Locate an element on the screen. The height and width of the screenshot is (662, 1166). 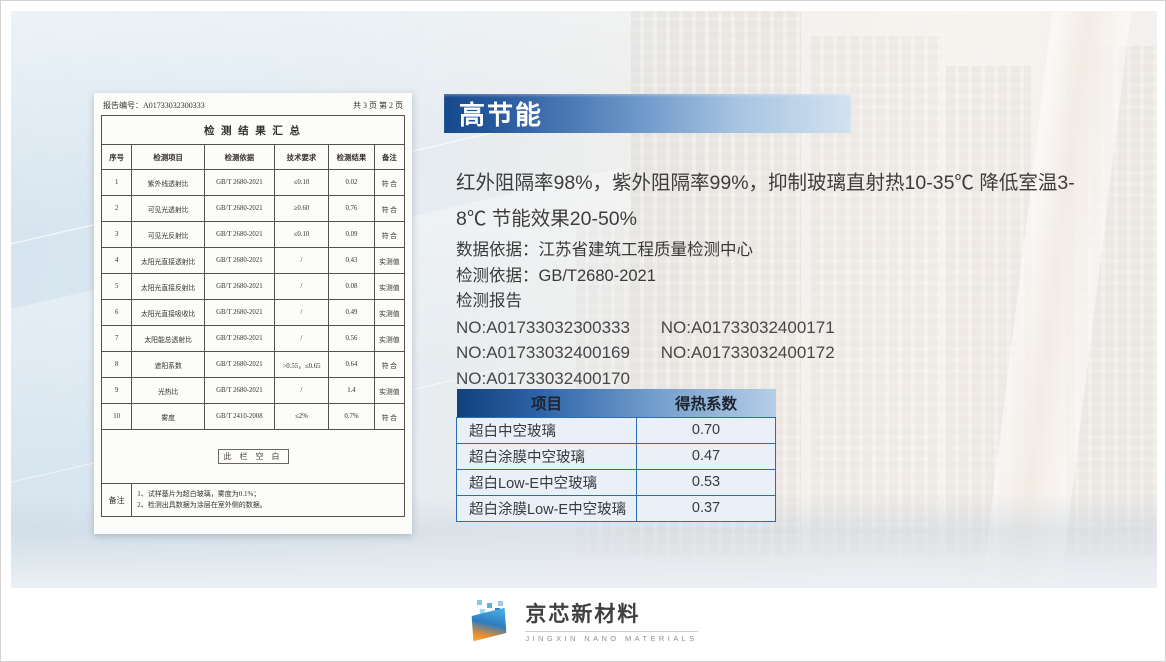
logo-icon is located at coordinates (492, 620).